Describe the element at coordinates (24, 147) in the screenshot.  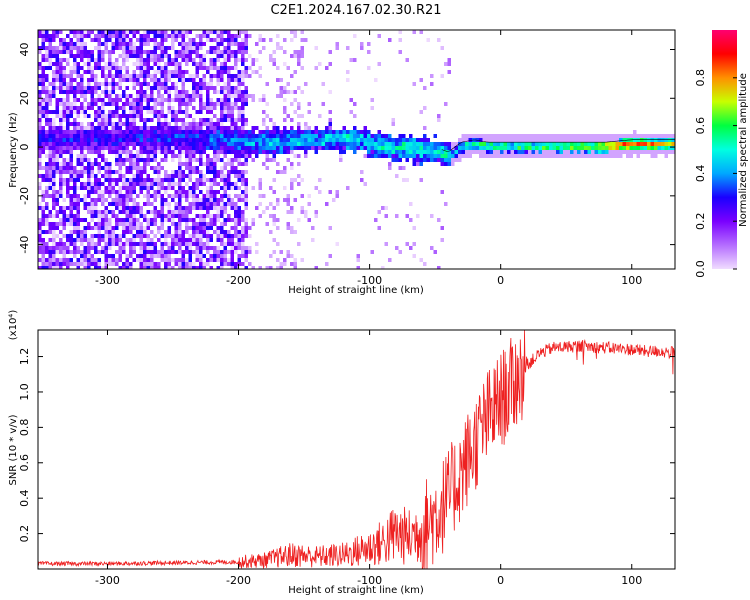
I see `spectrogram-y-tick-label: 0` at that location.